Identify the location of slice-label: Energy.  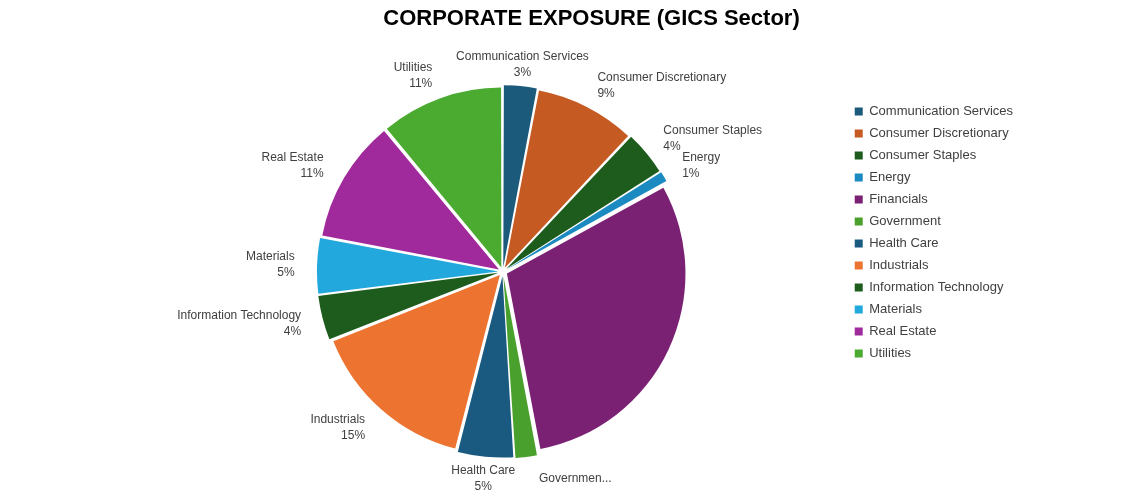
(701, 156).